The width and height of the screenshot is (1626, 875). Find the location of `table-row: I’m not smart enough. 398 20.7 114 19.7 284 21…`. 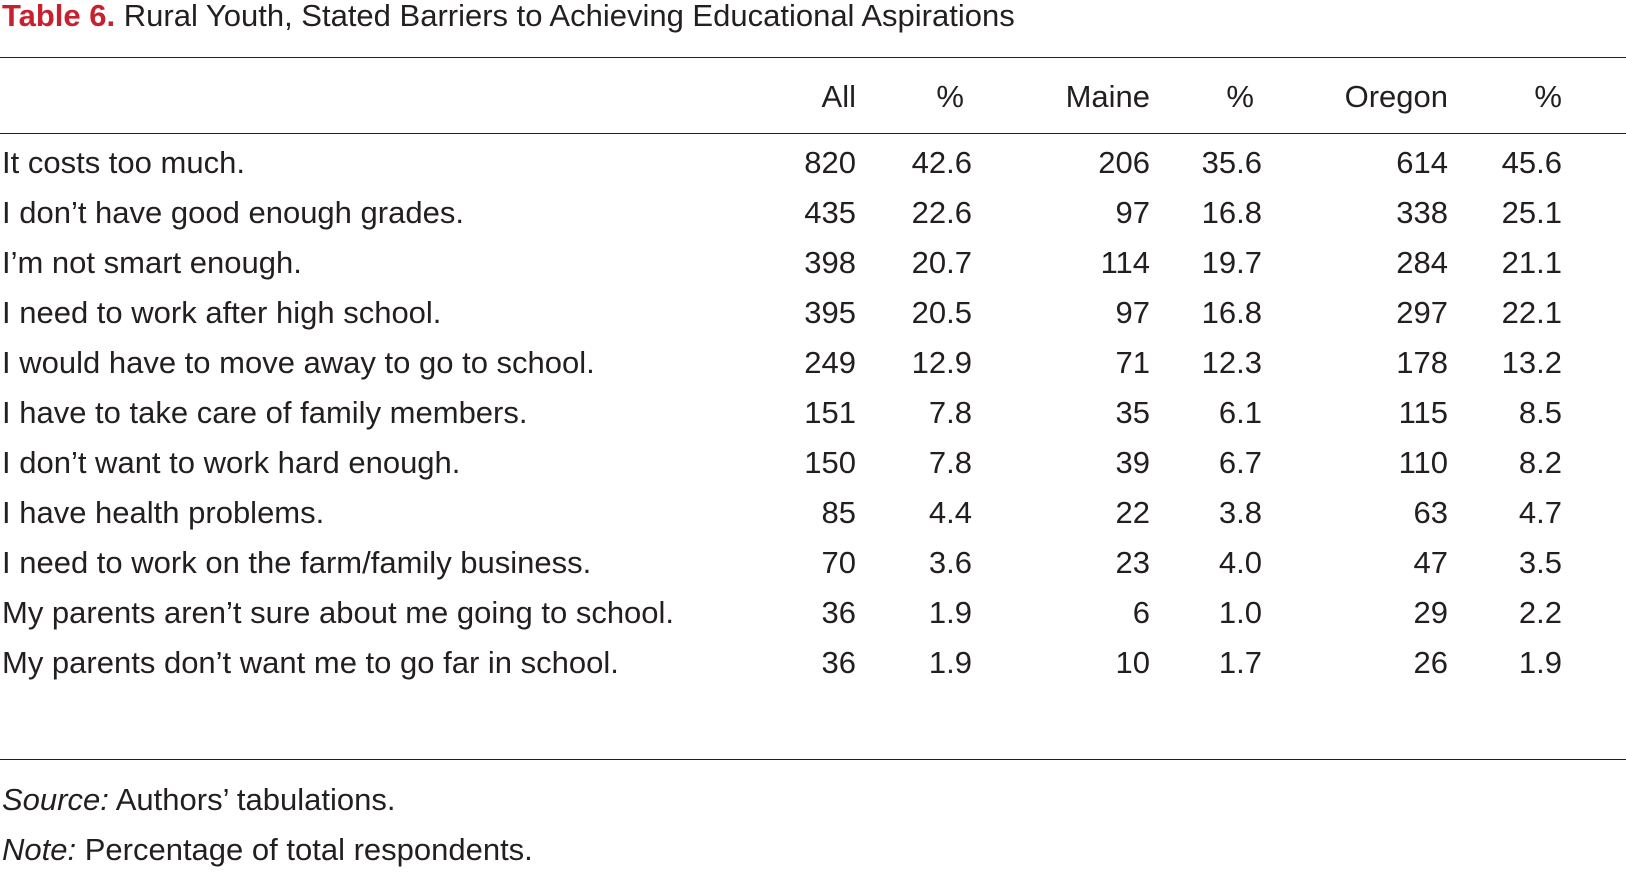

table-row: I’m not smart enough. 398 20.7 114 19.7 284 21… is located at coordinates (800, 263).